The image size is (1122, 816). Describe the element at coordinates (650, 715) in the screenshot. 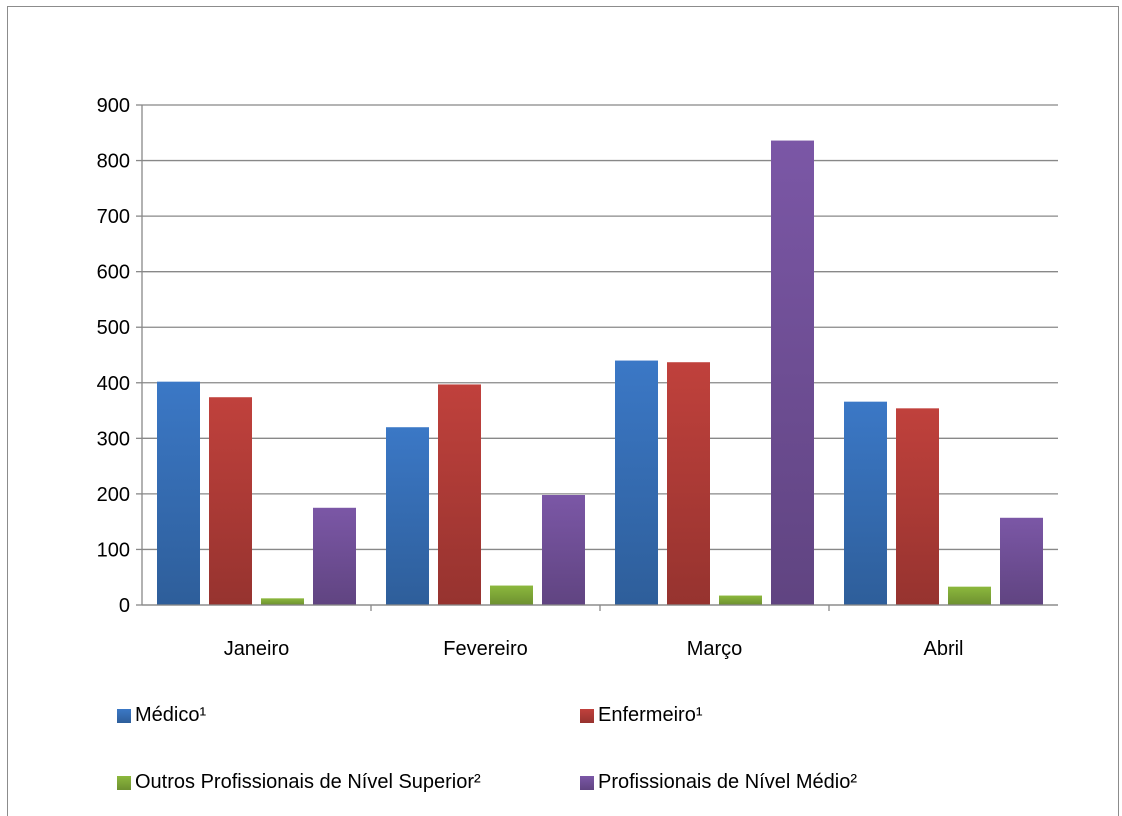

I see `legend-label: Enfermeiro¹` at that location.